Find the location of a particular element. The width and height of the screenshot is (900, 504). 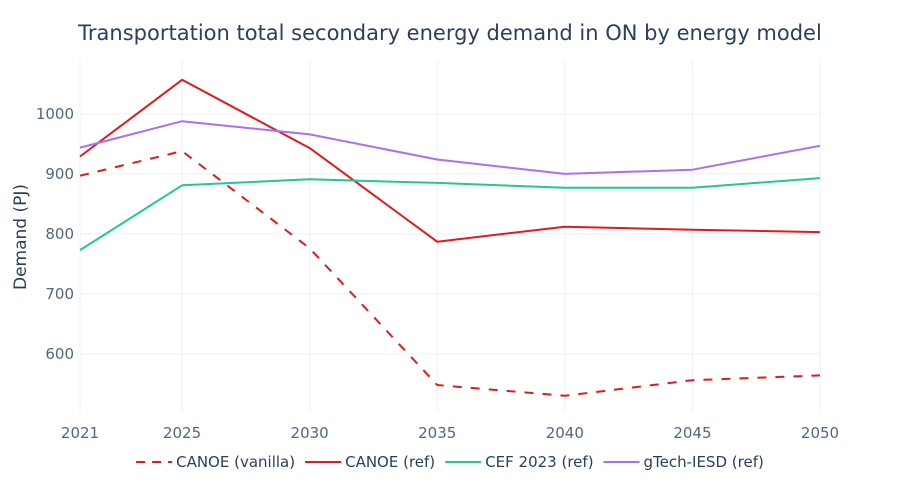

x-tick-label: 2025 is located at coordinates (182, 433).